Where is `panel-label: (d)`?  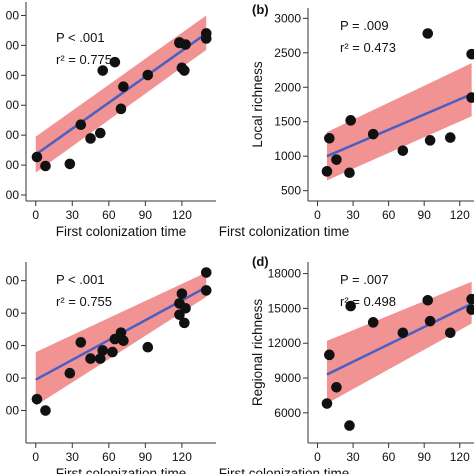
panel-label: (d) is located at coordinates (260, 261).